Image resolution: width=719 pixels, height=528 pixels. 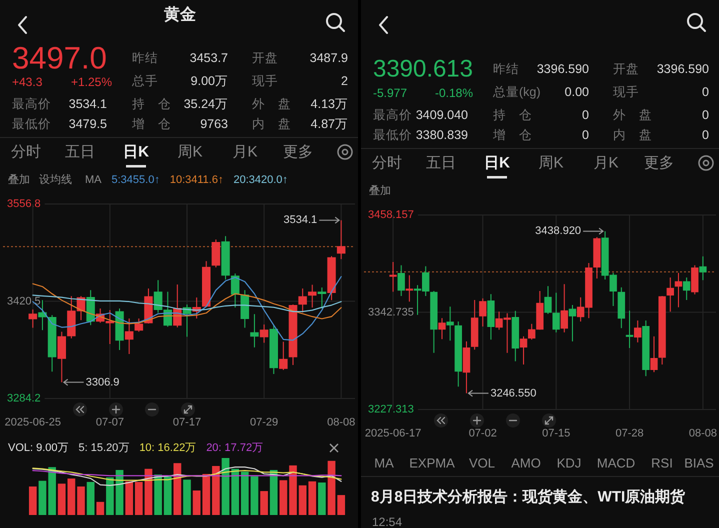 I want to click on text: 分时, so click(x=26, y=152).